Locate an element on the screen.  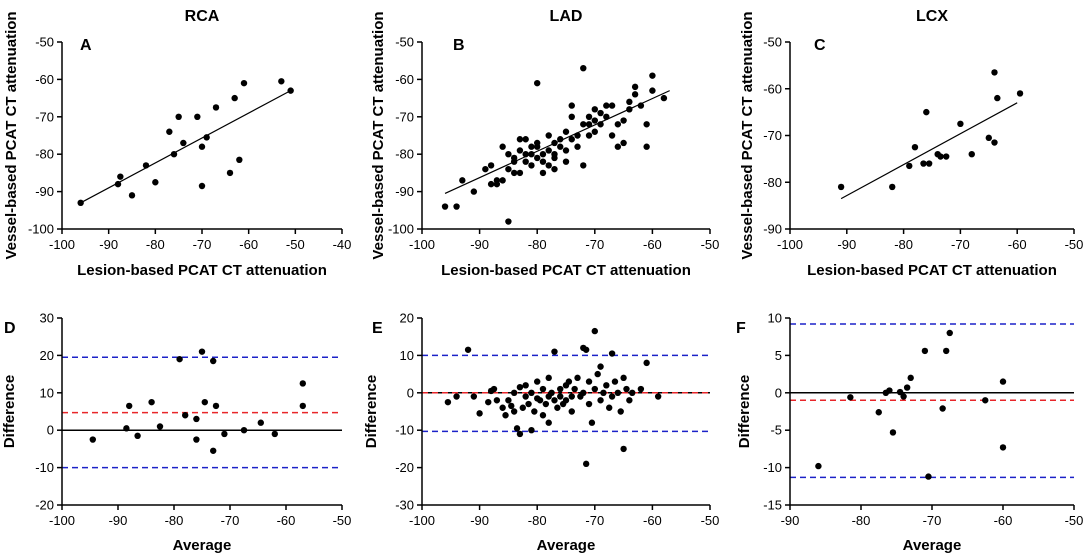
y-tick-label: -30 is located at coordinates (404, 505).